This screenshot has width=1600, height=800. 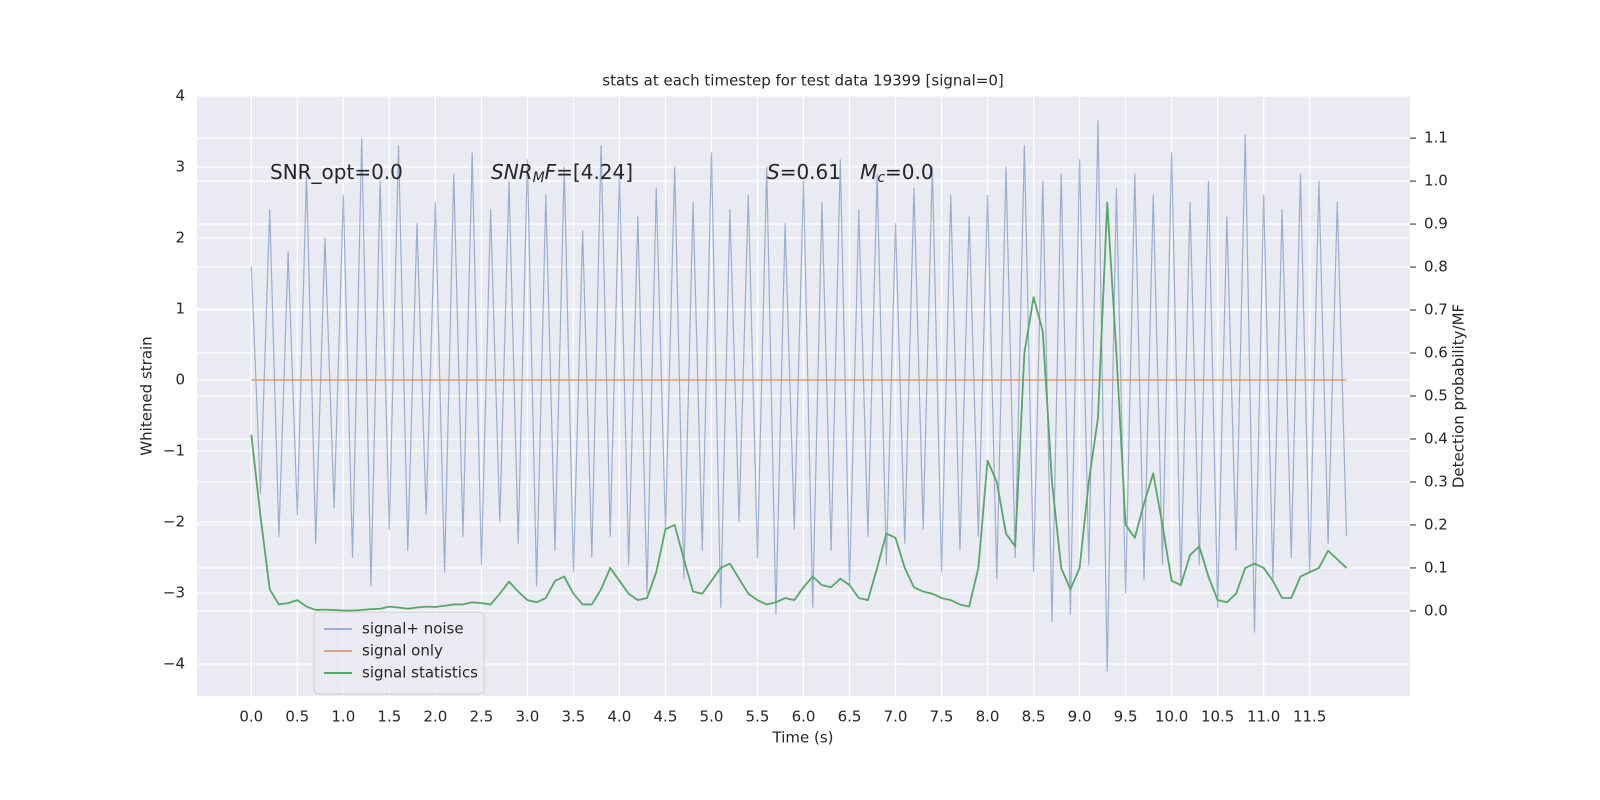 I want to click on x-tick-label: 0.0, so click(x=251, y=717).